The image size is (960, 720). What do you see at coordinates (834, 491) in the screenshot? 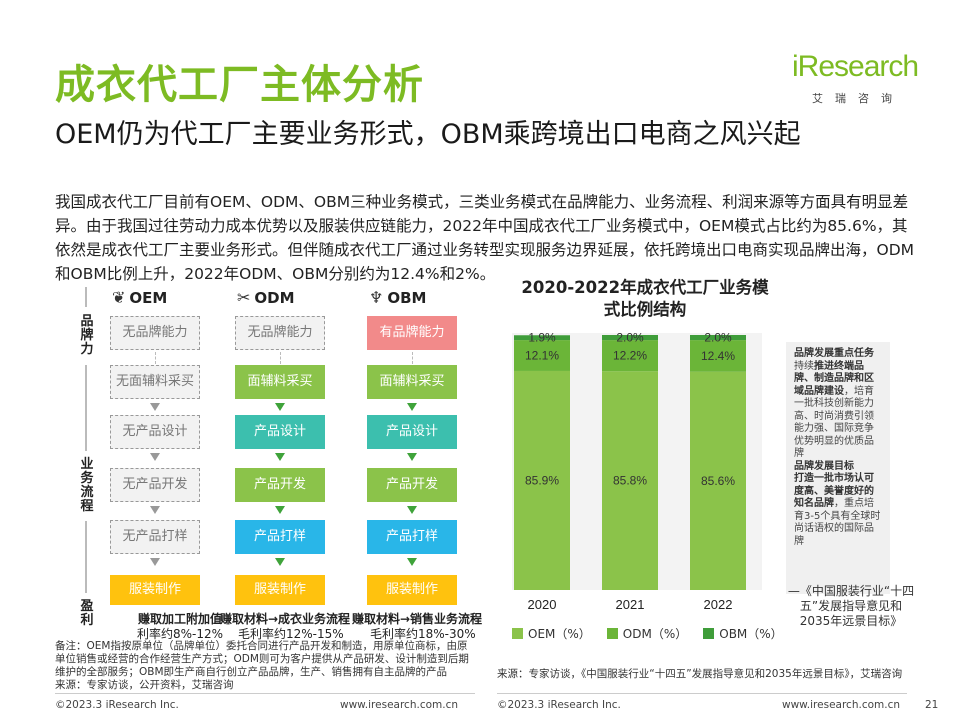
I see `panel-emphasis: 打造一批市场认可度高、美誉度好的知名品牌` at bounding box center [834, 491].